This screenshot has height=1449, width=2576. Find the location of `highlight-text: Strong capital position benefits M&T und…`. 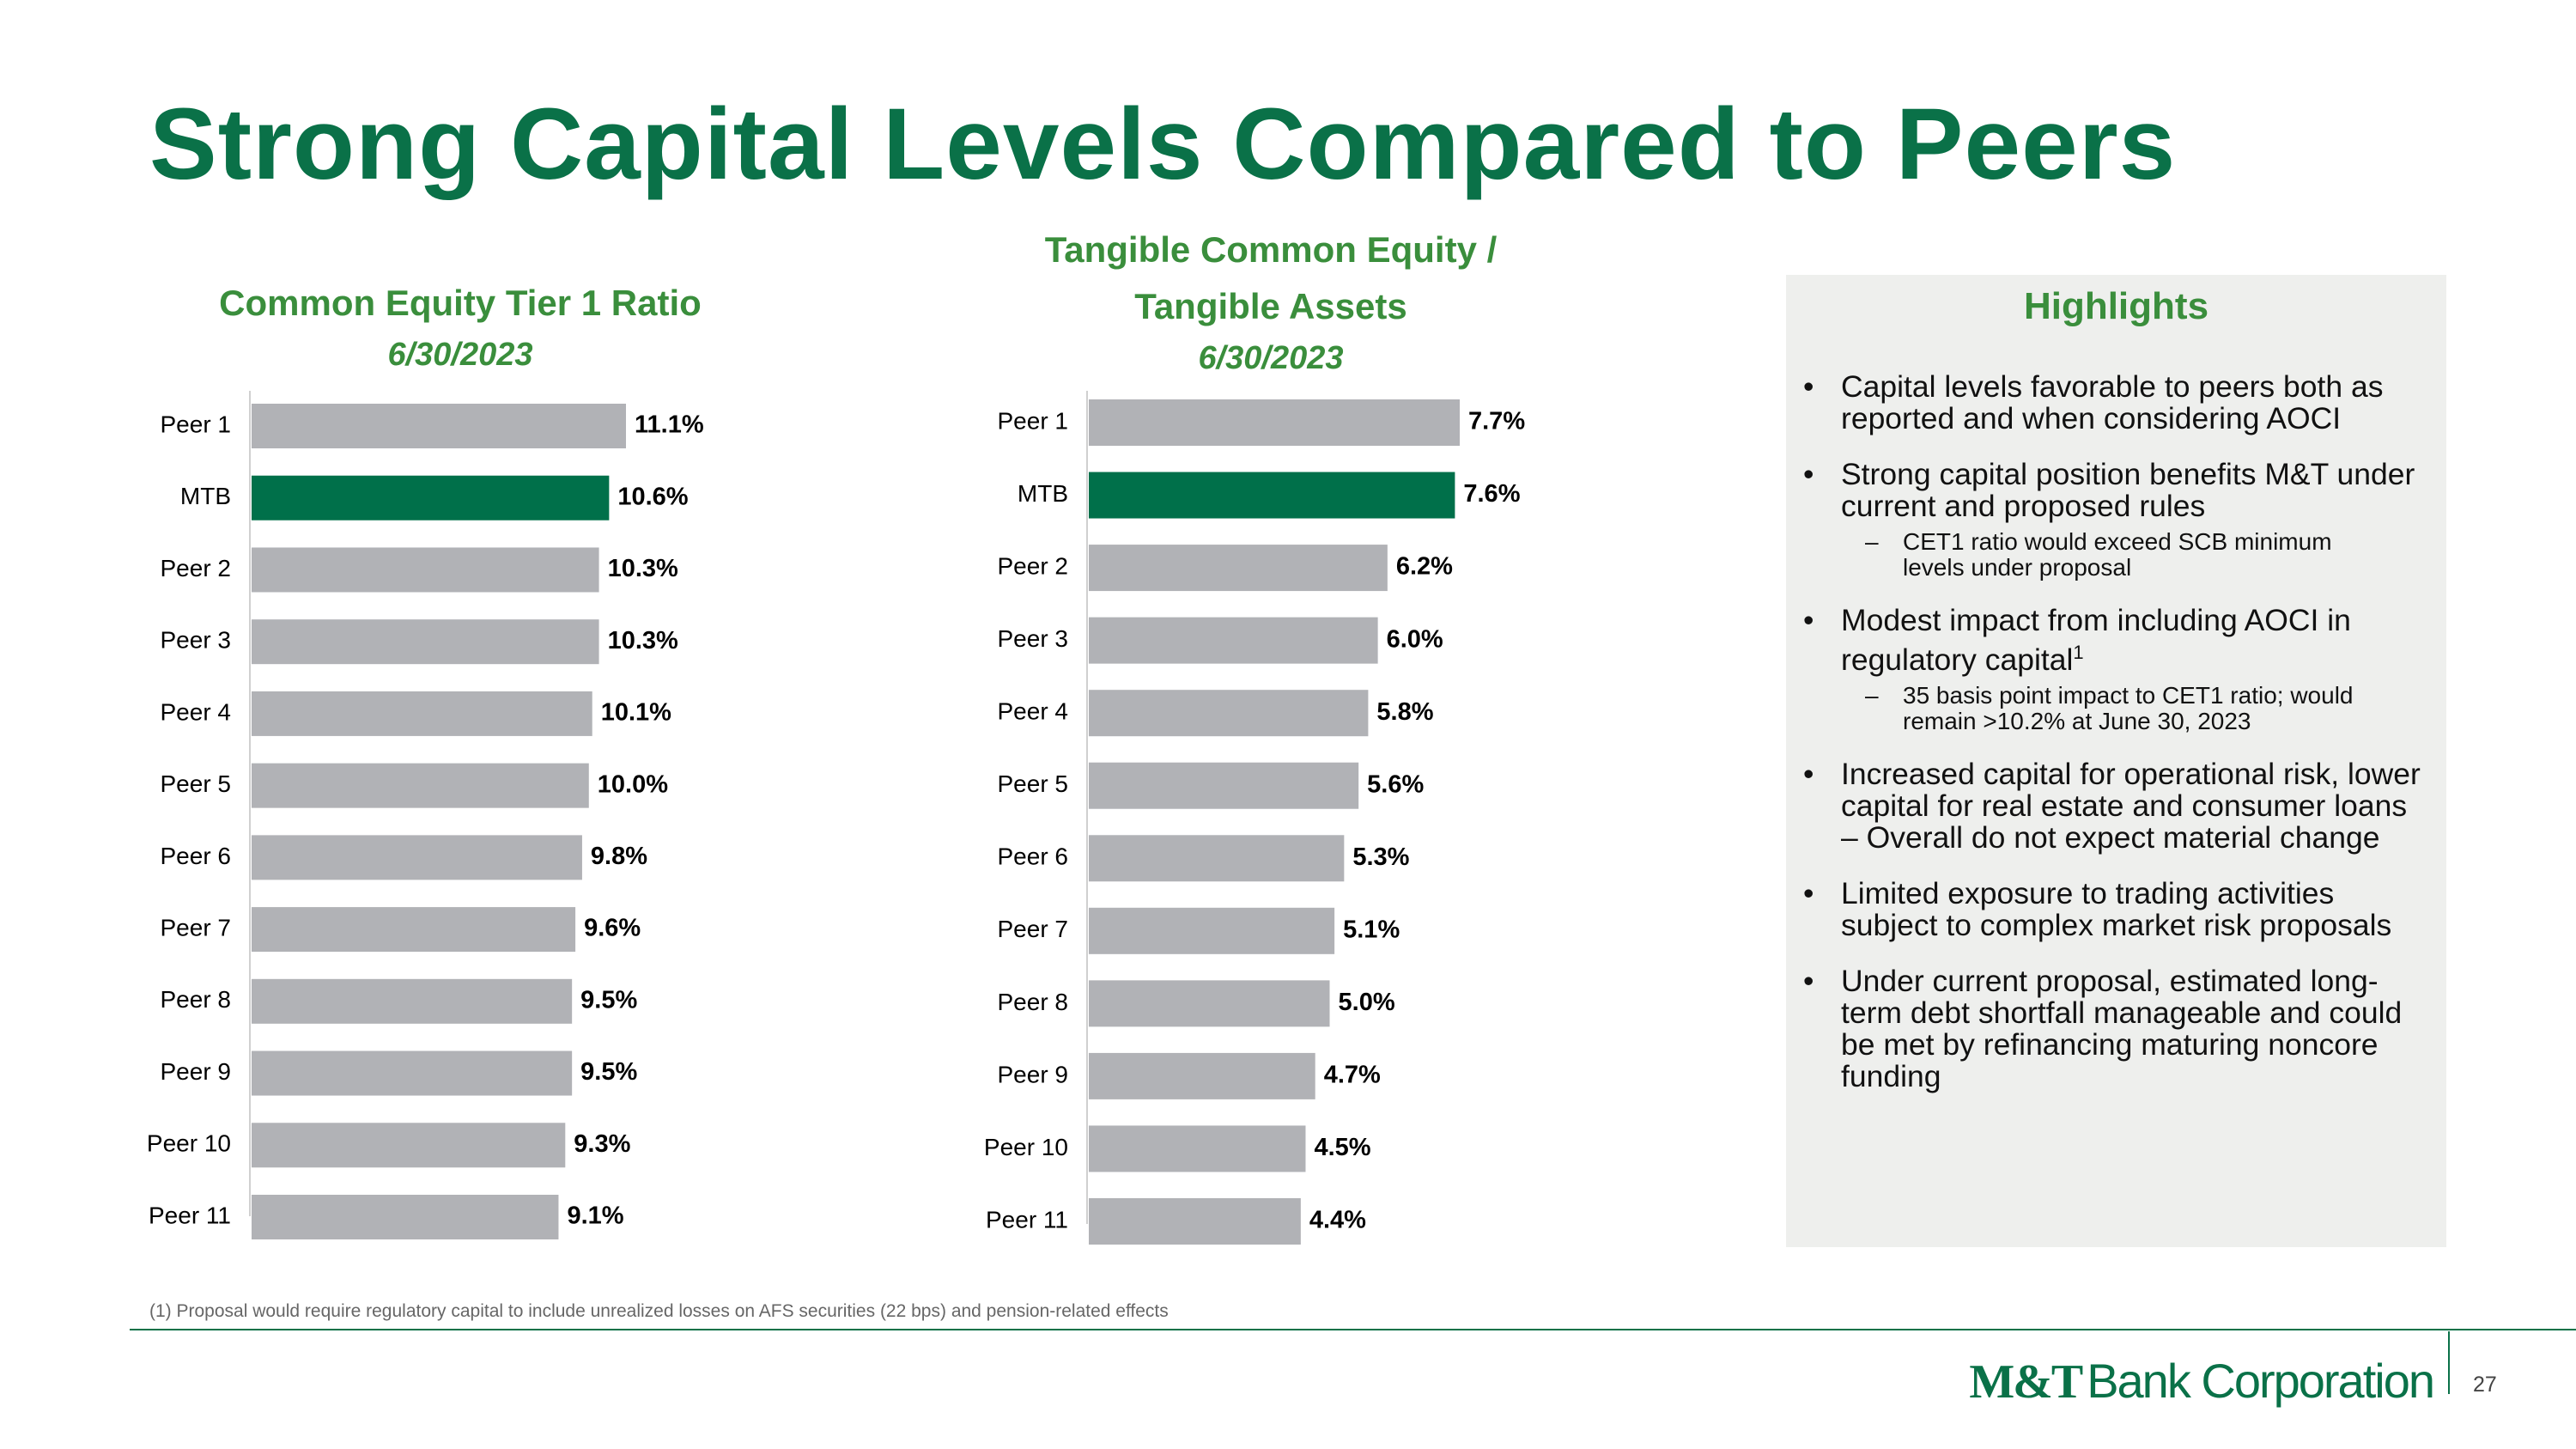

highlight-text: Strong capital position benefits M&T und… is located at coordinates (2128, 490).